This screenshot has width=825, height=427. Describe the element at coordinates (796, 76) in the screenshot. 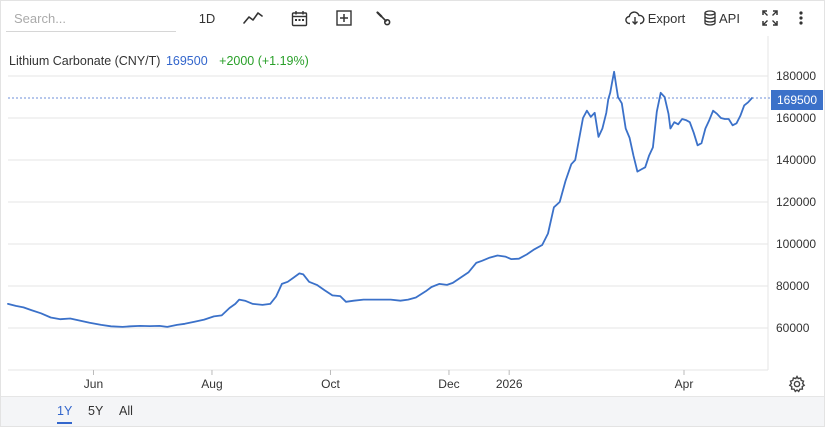

I see `y-tick-label: 180000` at that location.